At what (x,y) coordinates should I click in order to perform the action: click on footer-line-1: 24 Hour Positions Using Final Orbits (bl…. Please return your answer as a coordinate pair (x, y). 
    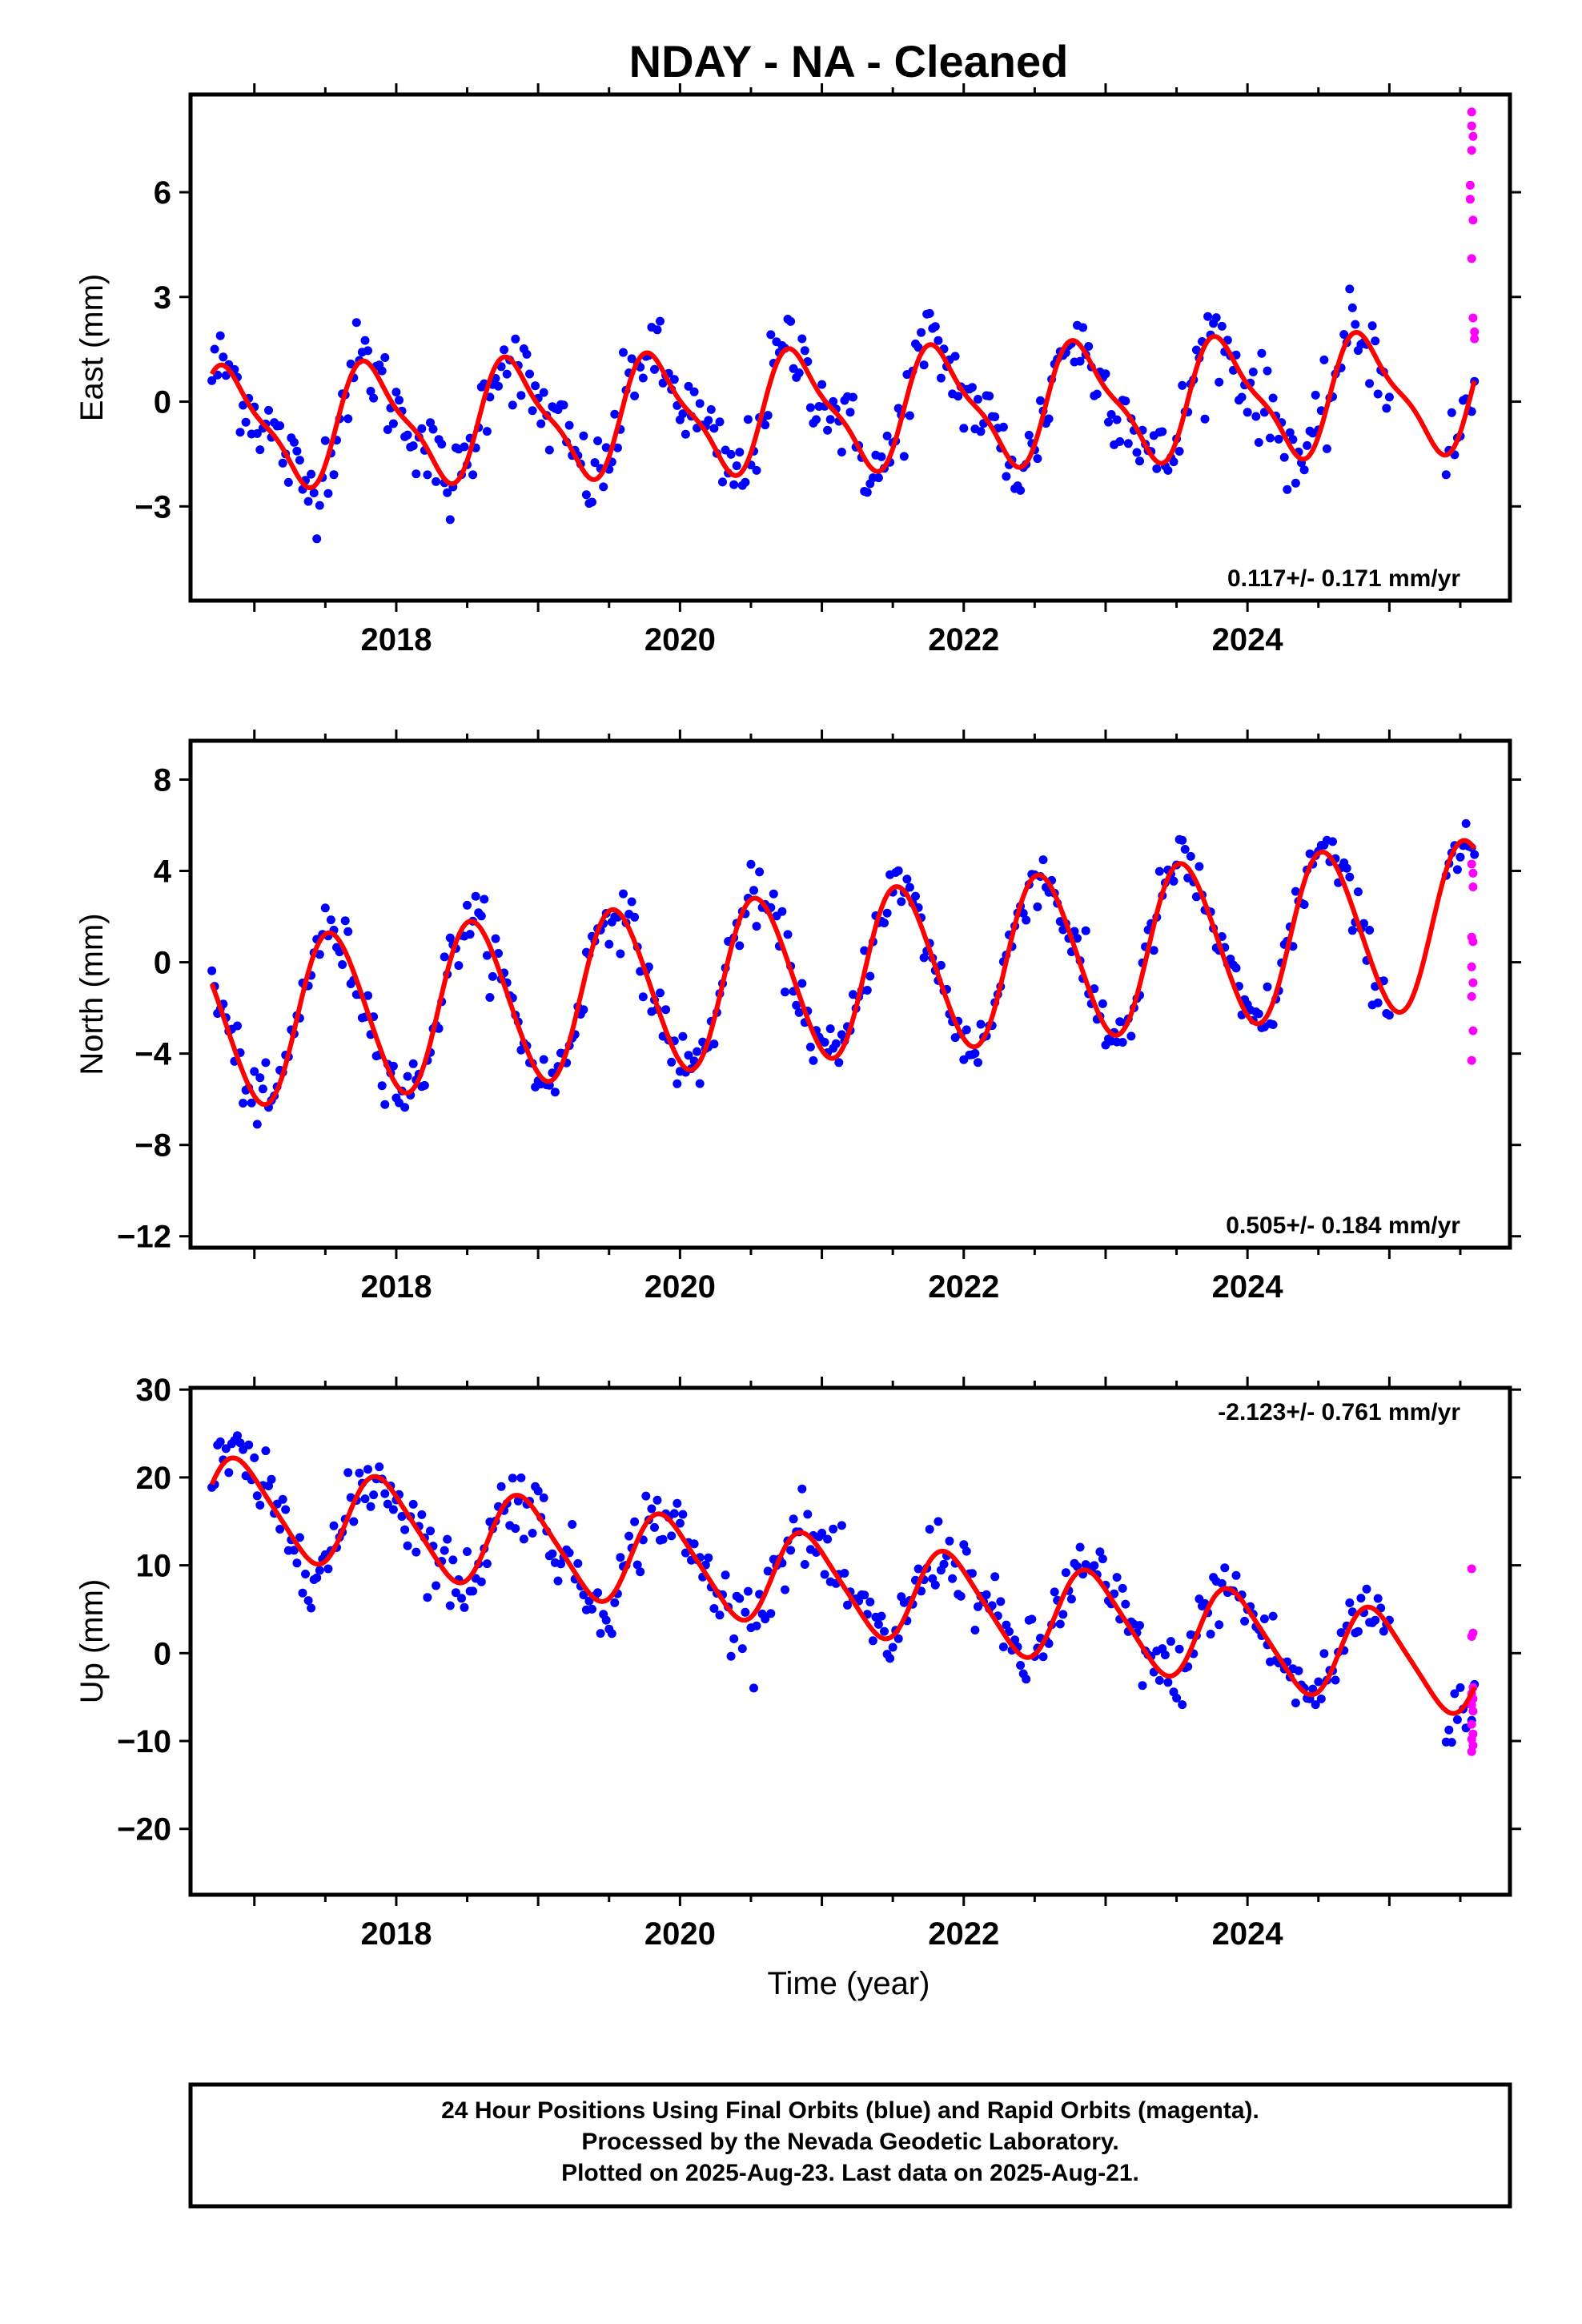
    Looking at the image, I should click on (850, 2110).